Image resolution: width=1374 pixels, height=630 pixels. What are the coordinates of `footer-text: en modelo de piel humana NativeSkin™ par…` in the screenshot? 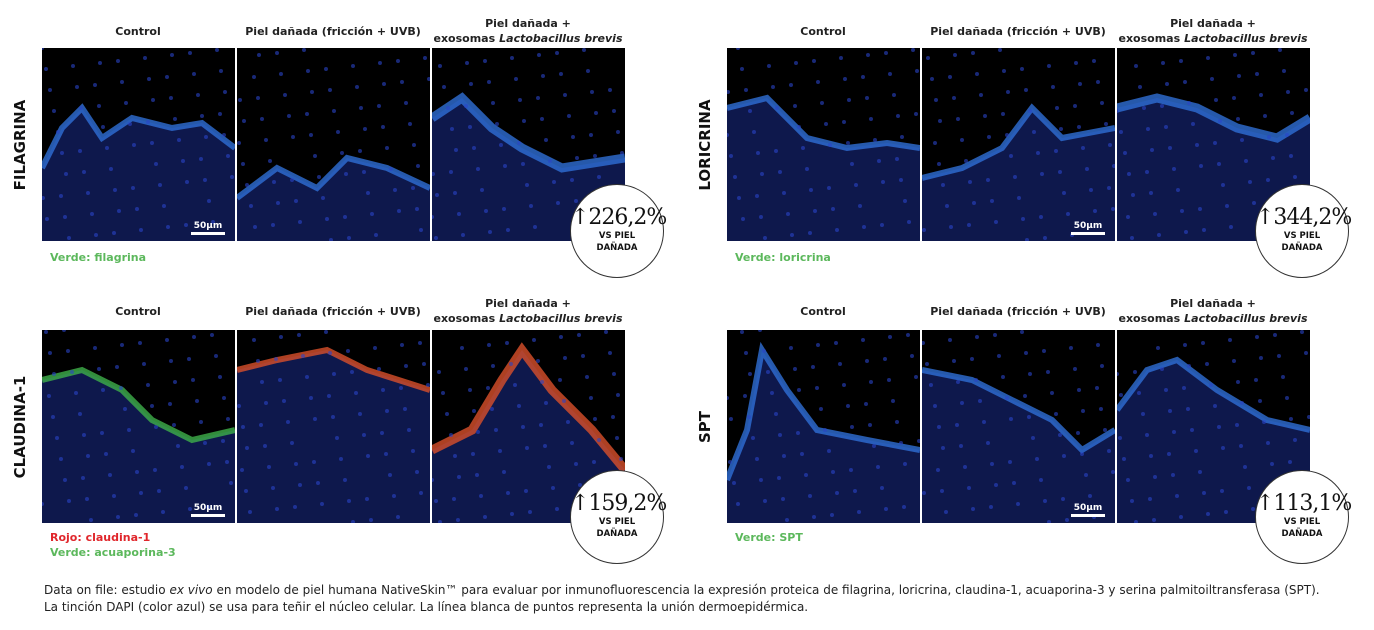 It's located at (768, 590).